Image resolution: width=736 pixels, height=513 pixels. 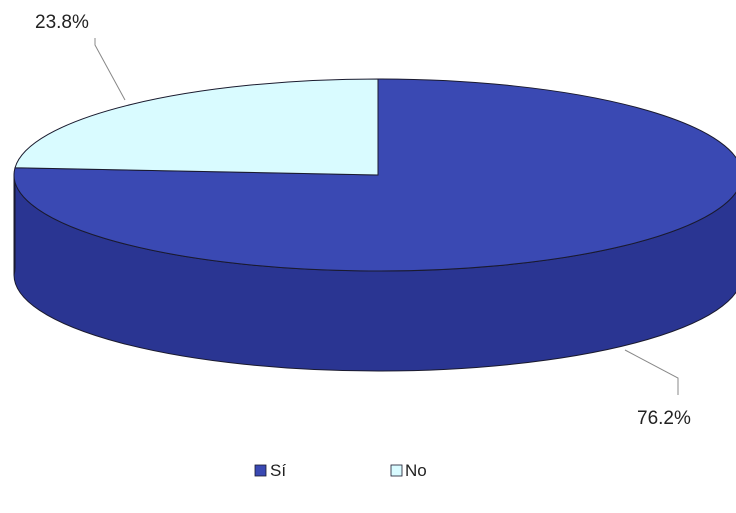 I want to click on leader-line-no, so click(x=110, y=69).